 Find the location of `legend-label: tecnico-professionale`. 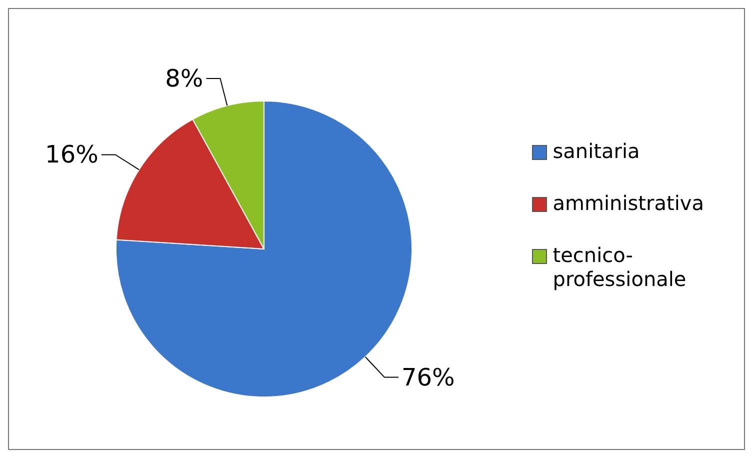

legend-label: tecnico-professionale is located at coordinates (619, 267).